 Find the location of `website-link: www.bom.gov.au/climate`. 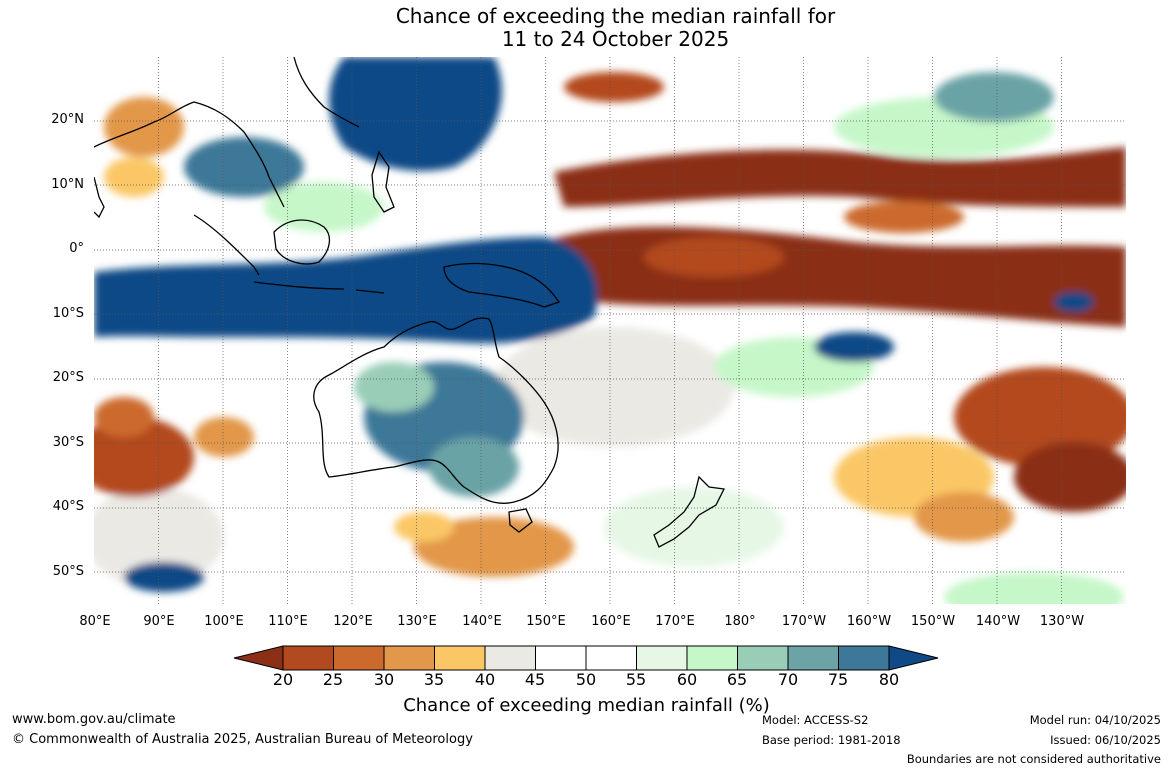

website-link: www.bom.gov.au/climate is located at coordinates (94, 719).